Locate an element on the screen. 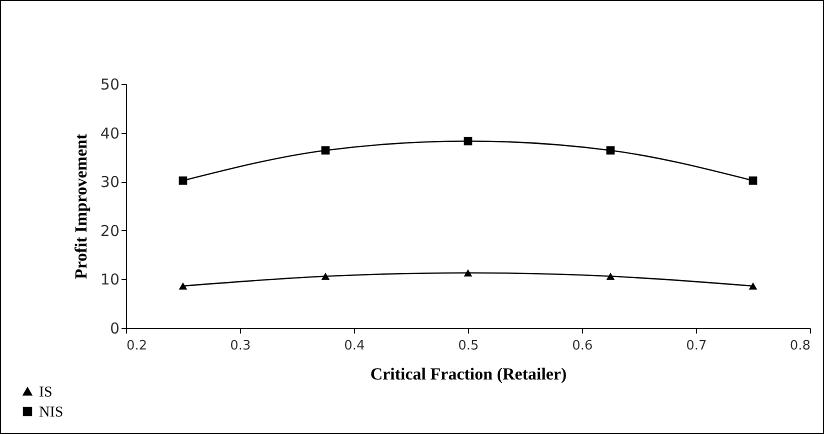 The image size is (824, 434). x-tick-label: 0.7 is located at coordinates (696, 346).